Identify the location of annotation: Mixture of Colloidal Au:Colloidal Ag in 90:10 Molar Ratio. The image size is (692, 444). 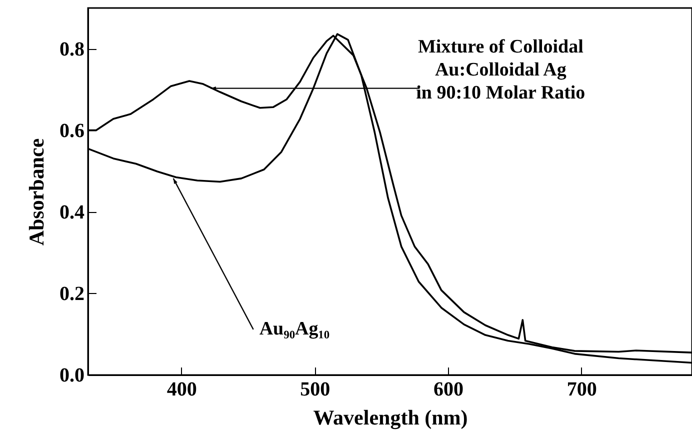
(501, 70).